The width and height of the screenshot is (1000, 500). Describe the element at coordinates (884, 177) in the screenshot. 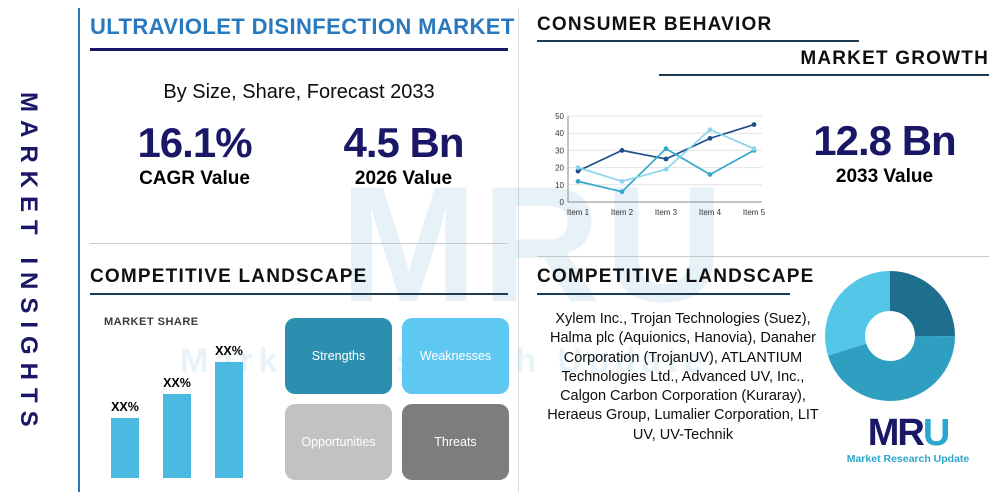

I see `label-2033: 2033 Value` at that location.